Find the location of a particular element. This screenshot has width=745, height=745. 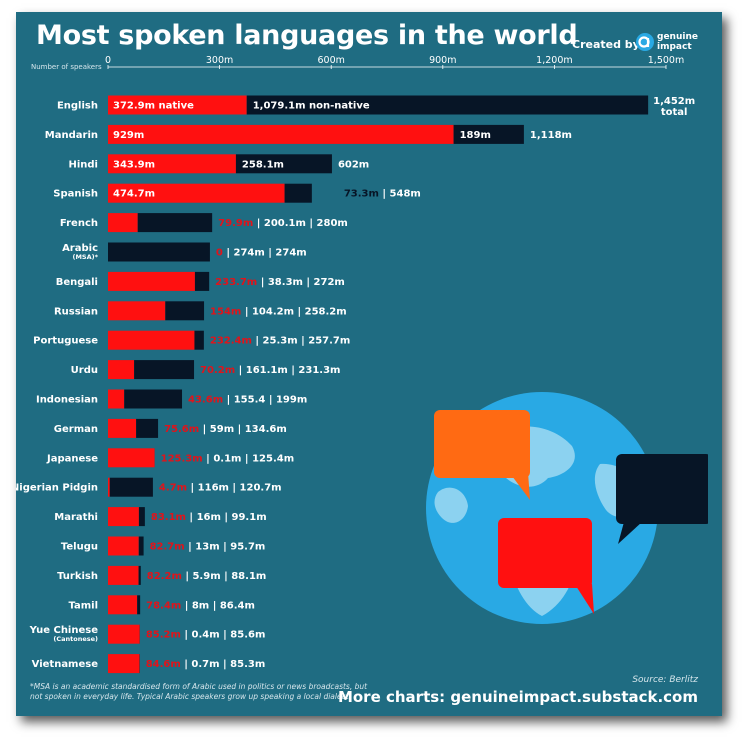

category-label: Telugu is located at coordinates (79, 547).